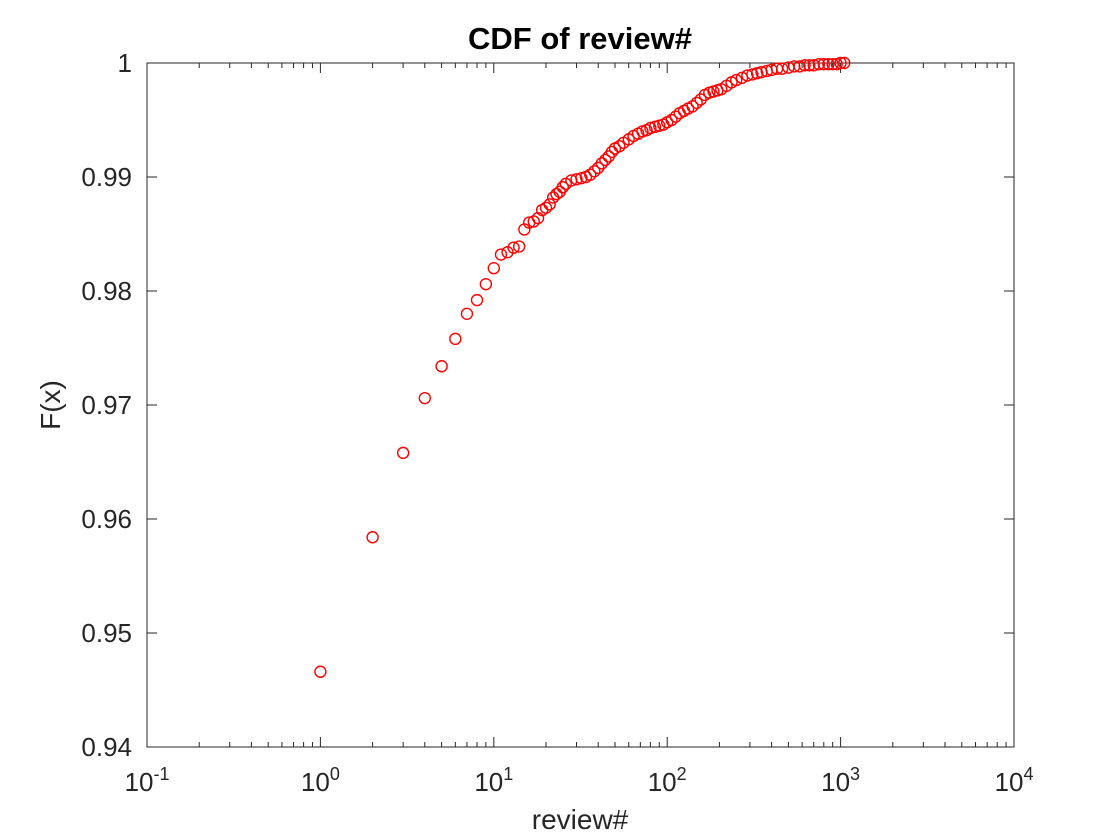  Describe the element at coordinates (106, 291) in the screenshot. I see `y-tick-label: 0.98` at that location.